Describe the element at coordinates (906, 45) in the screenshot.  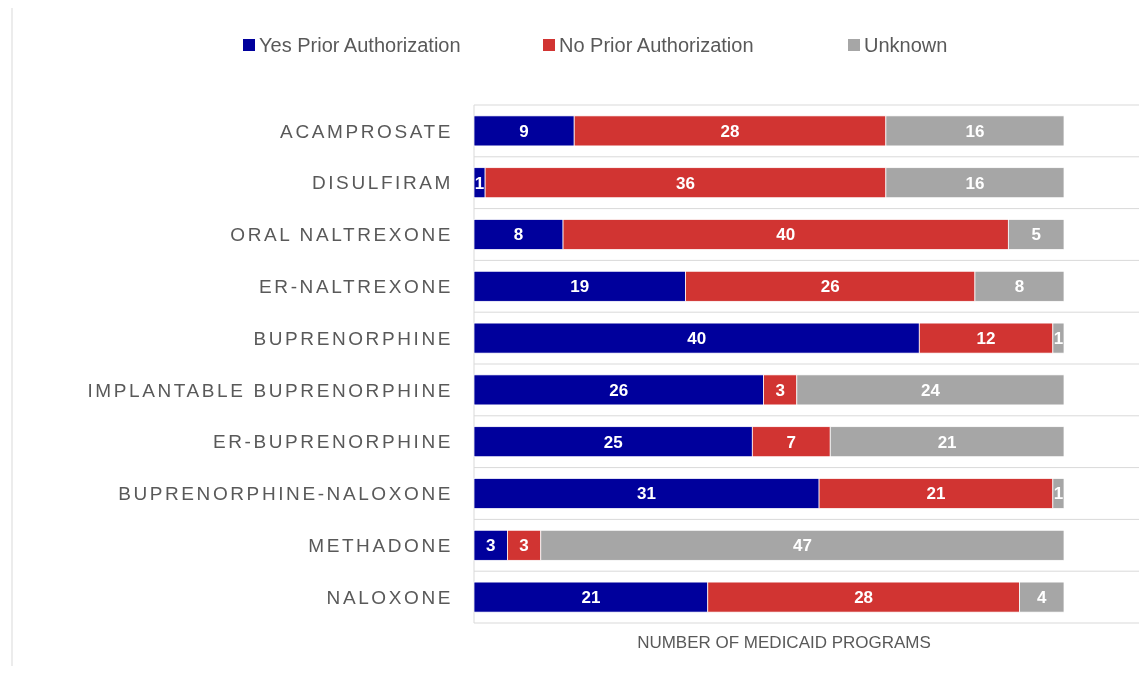
I see `legend-label: Unknown` at that location.